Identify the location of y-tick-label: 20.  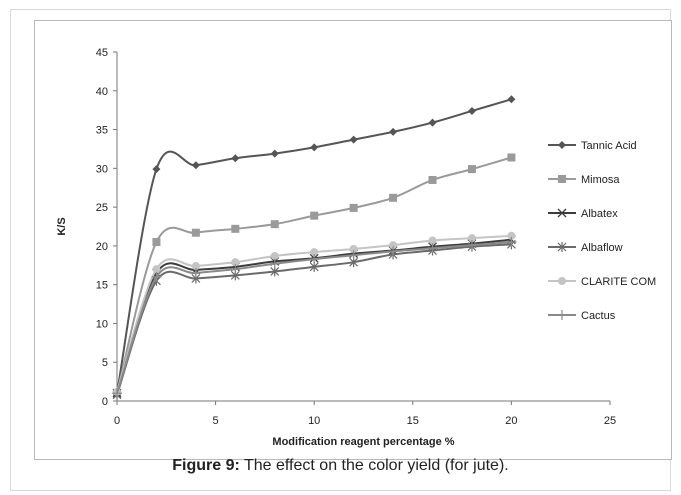
(102, 247).